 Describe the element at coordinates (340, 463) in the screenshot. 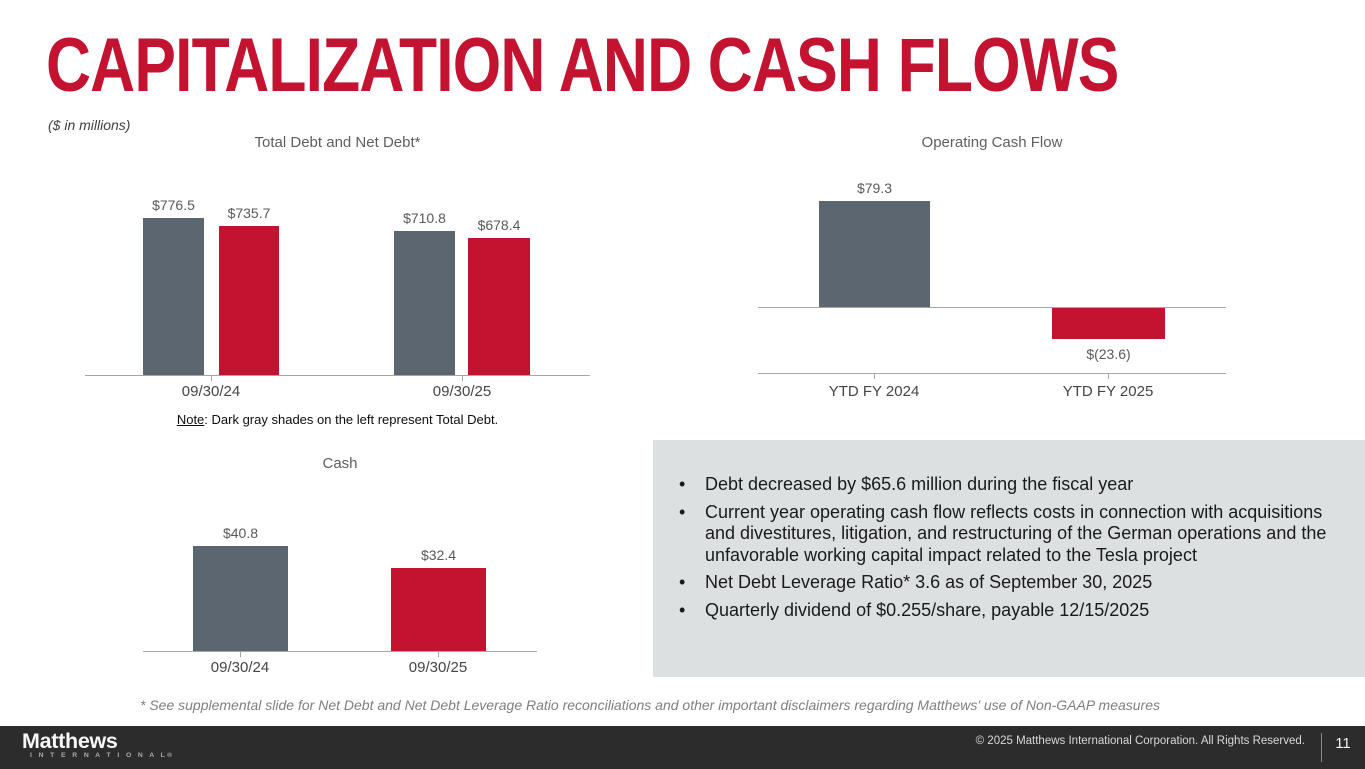

I see `chart-title-cash: Cash` at that location.